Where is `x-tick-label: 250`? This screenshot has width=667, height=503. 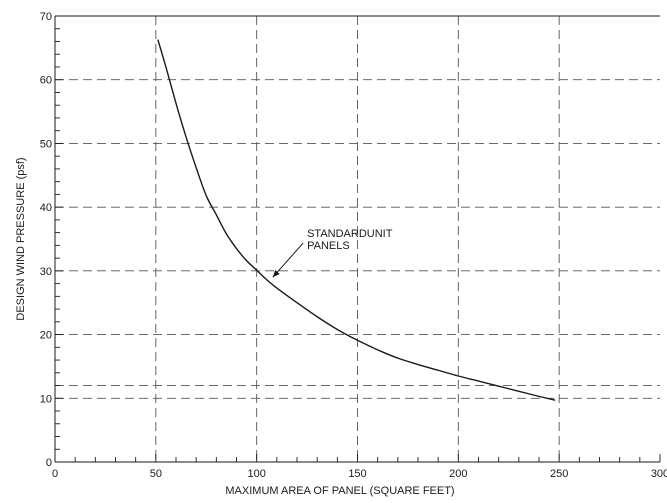
x-tick-label: 250 is located at coordinates (559, 474).